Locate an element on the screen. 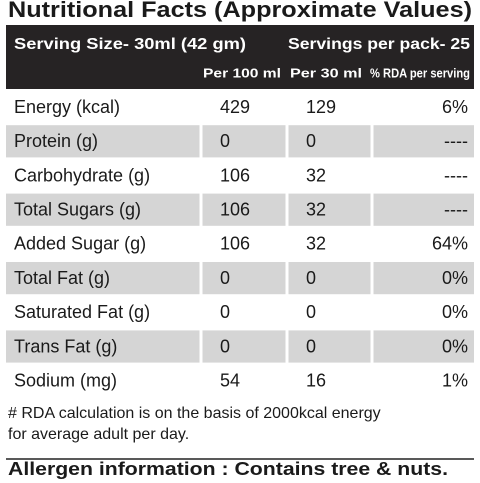  column-header: Per 100 ml is located at coordinates (242, 72).